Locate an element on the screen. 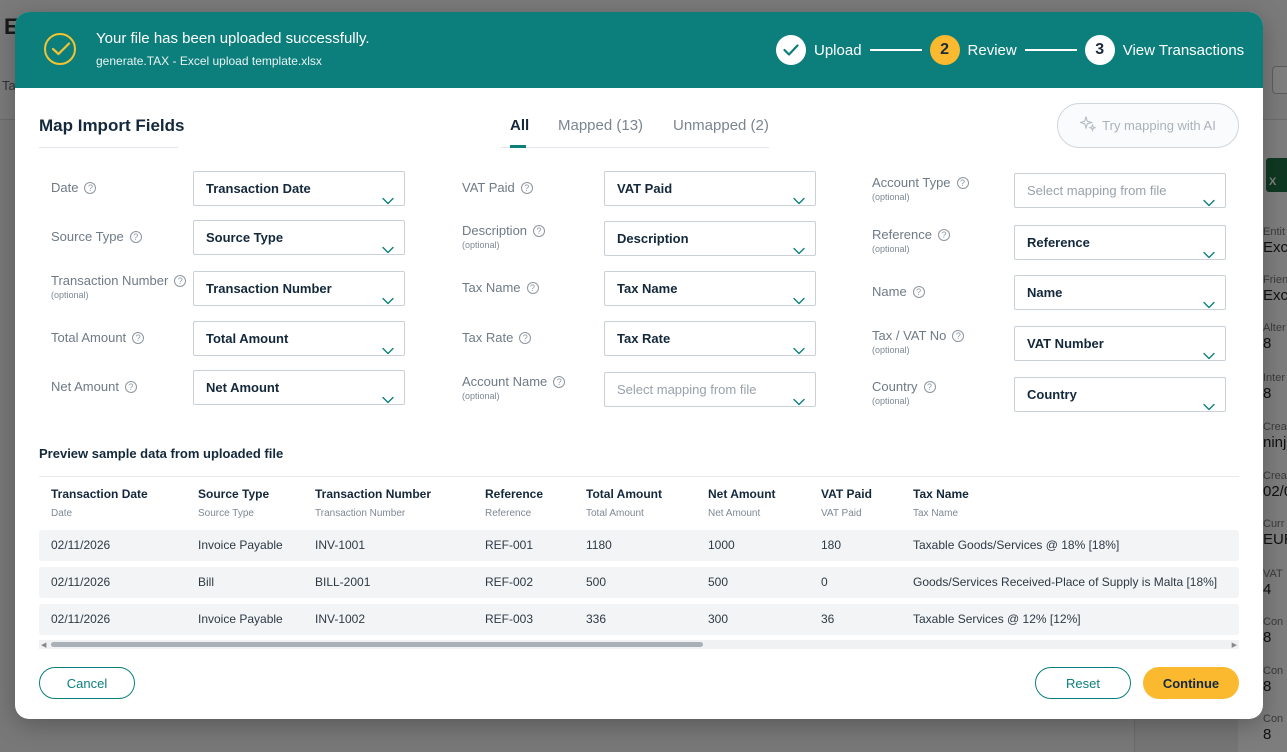 This screenshot has height=752, width=1287. column-header-source: Tax Name is located at coordinates (936, 513).